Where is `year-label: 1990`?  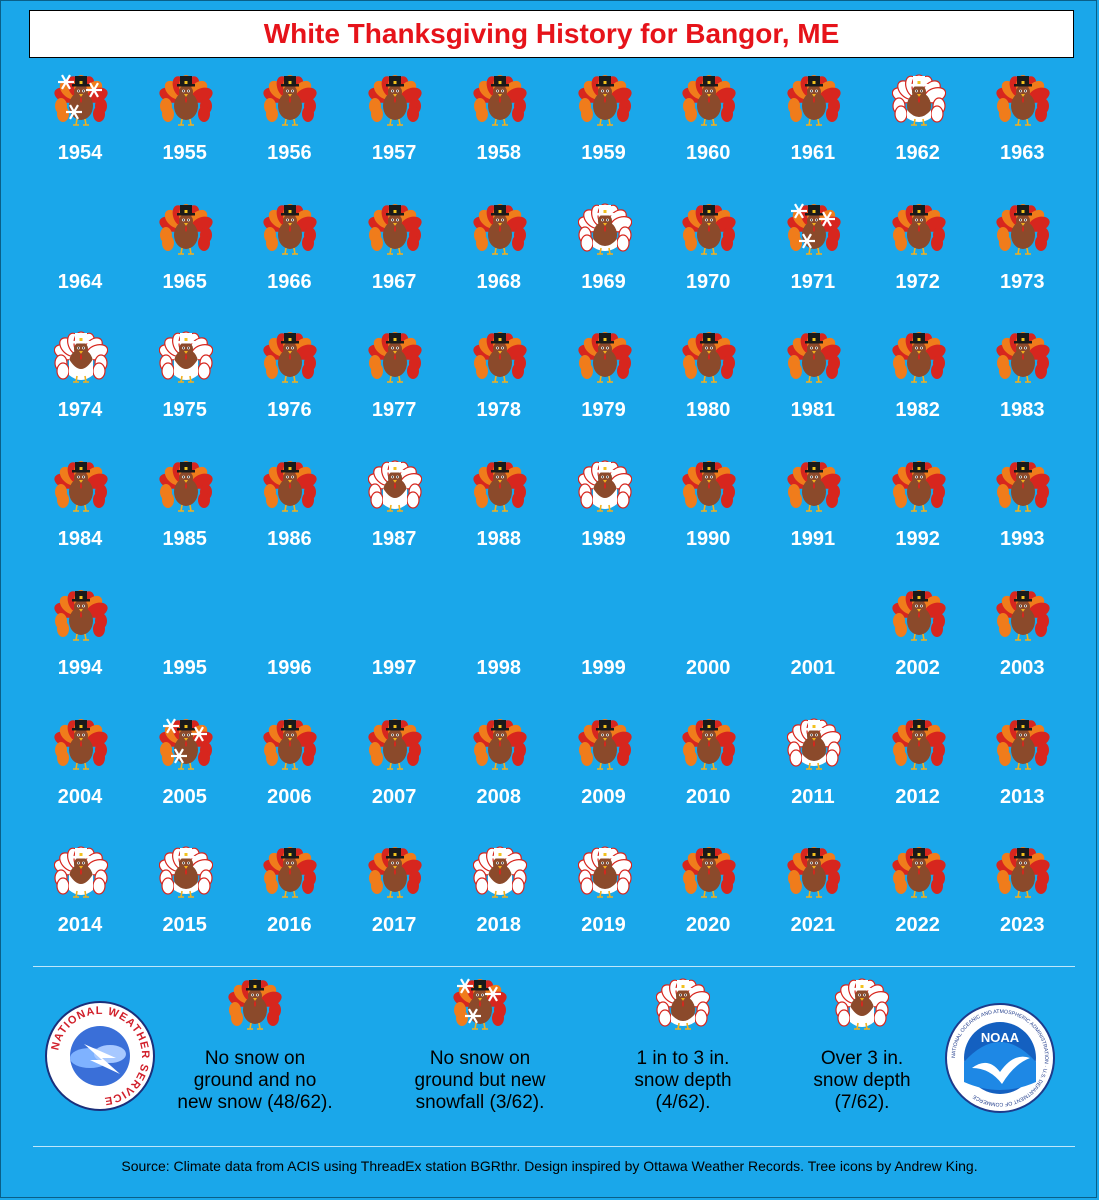
year-label: 1990 is located at coordinates (708, 539).